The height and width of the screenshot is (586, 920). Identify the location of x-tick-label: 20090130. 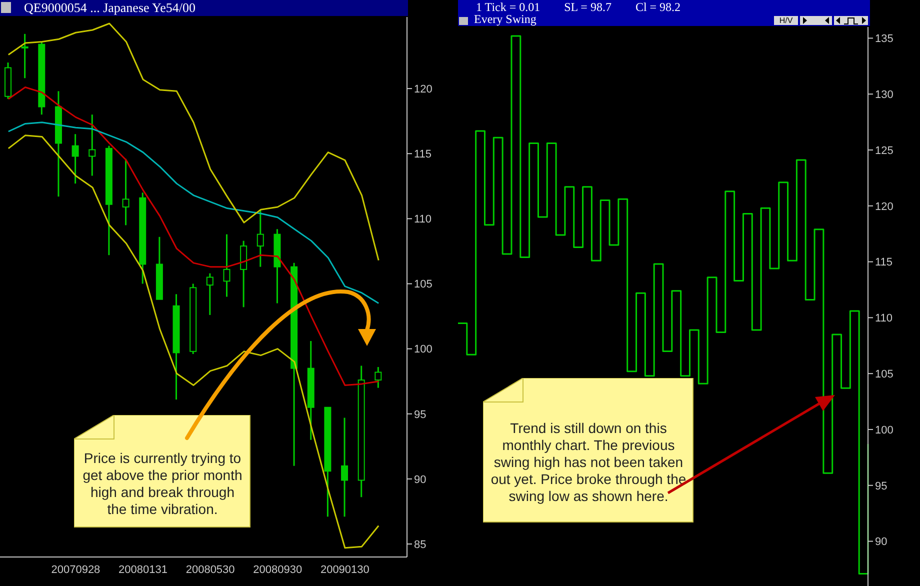
(345, 570).